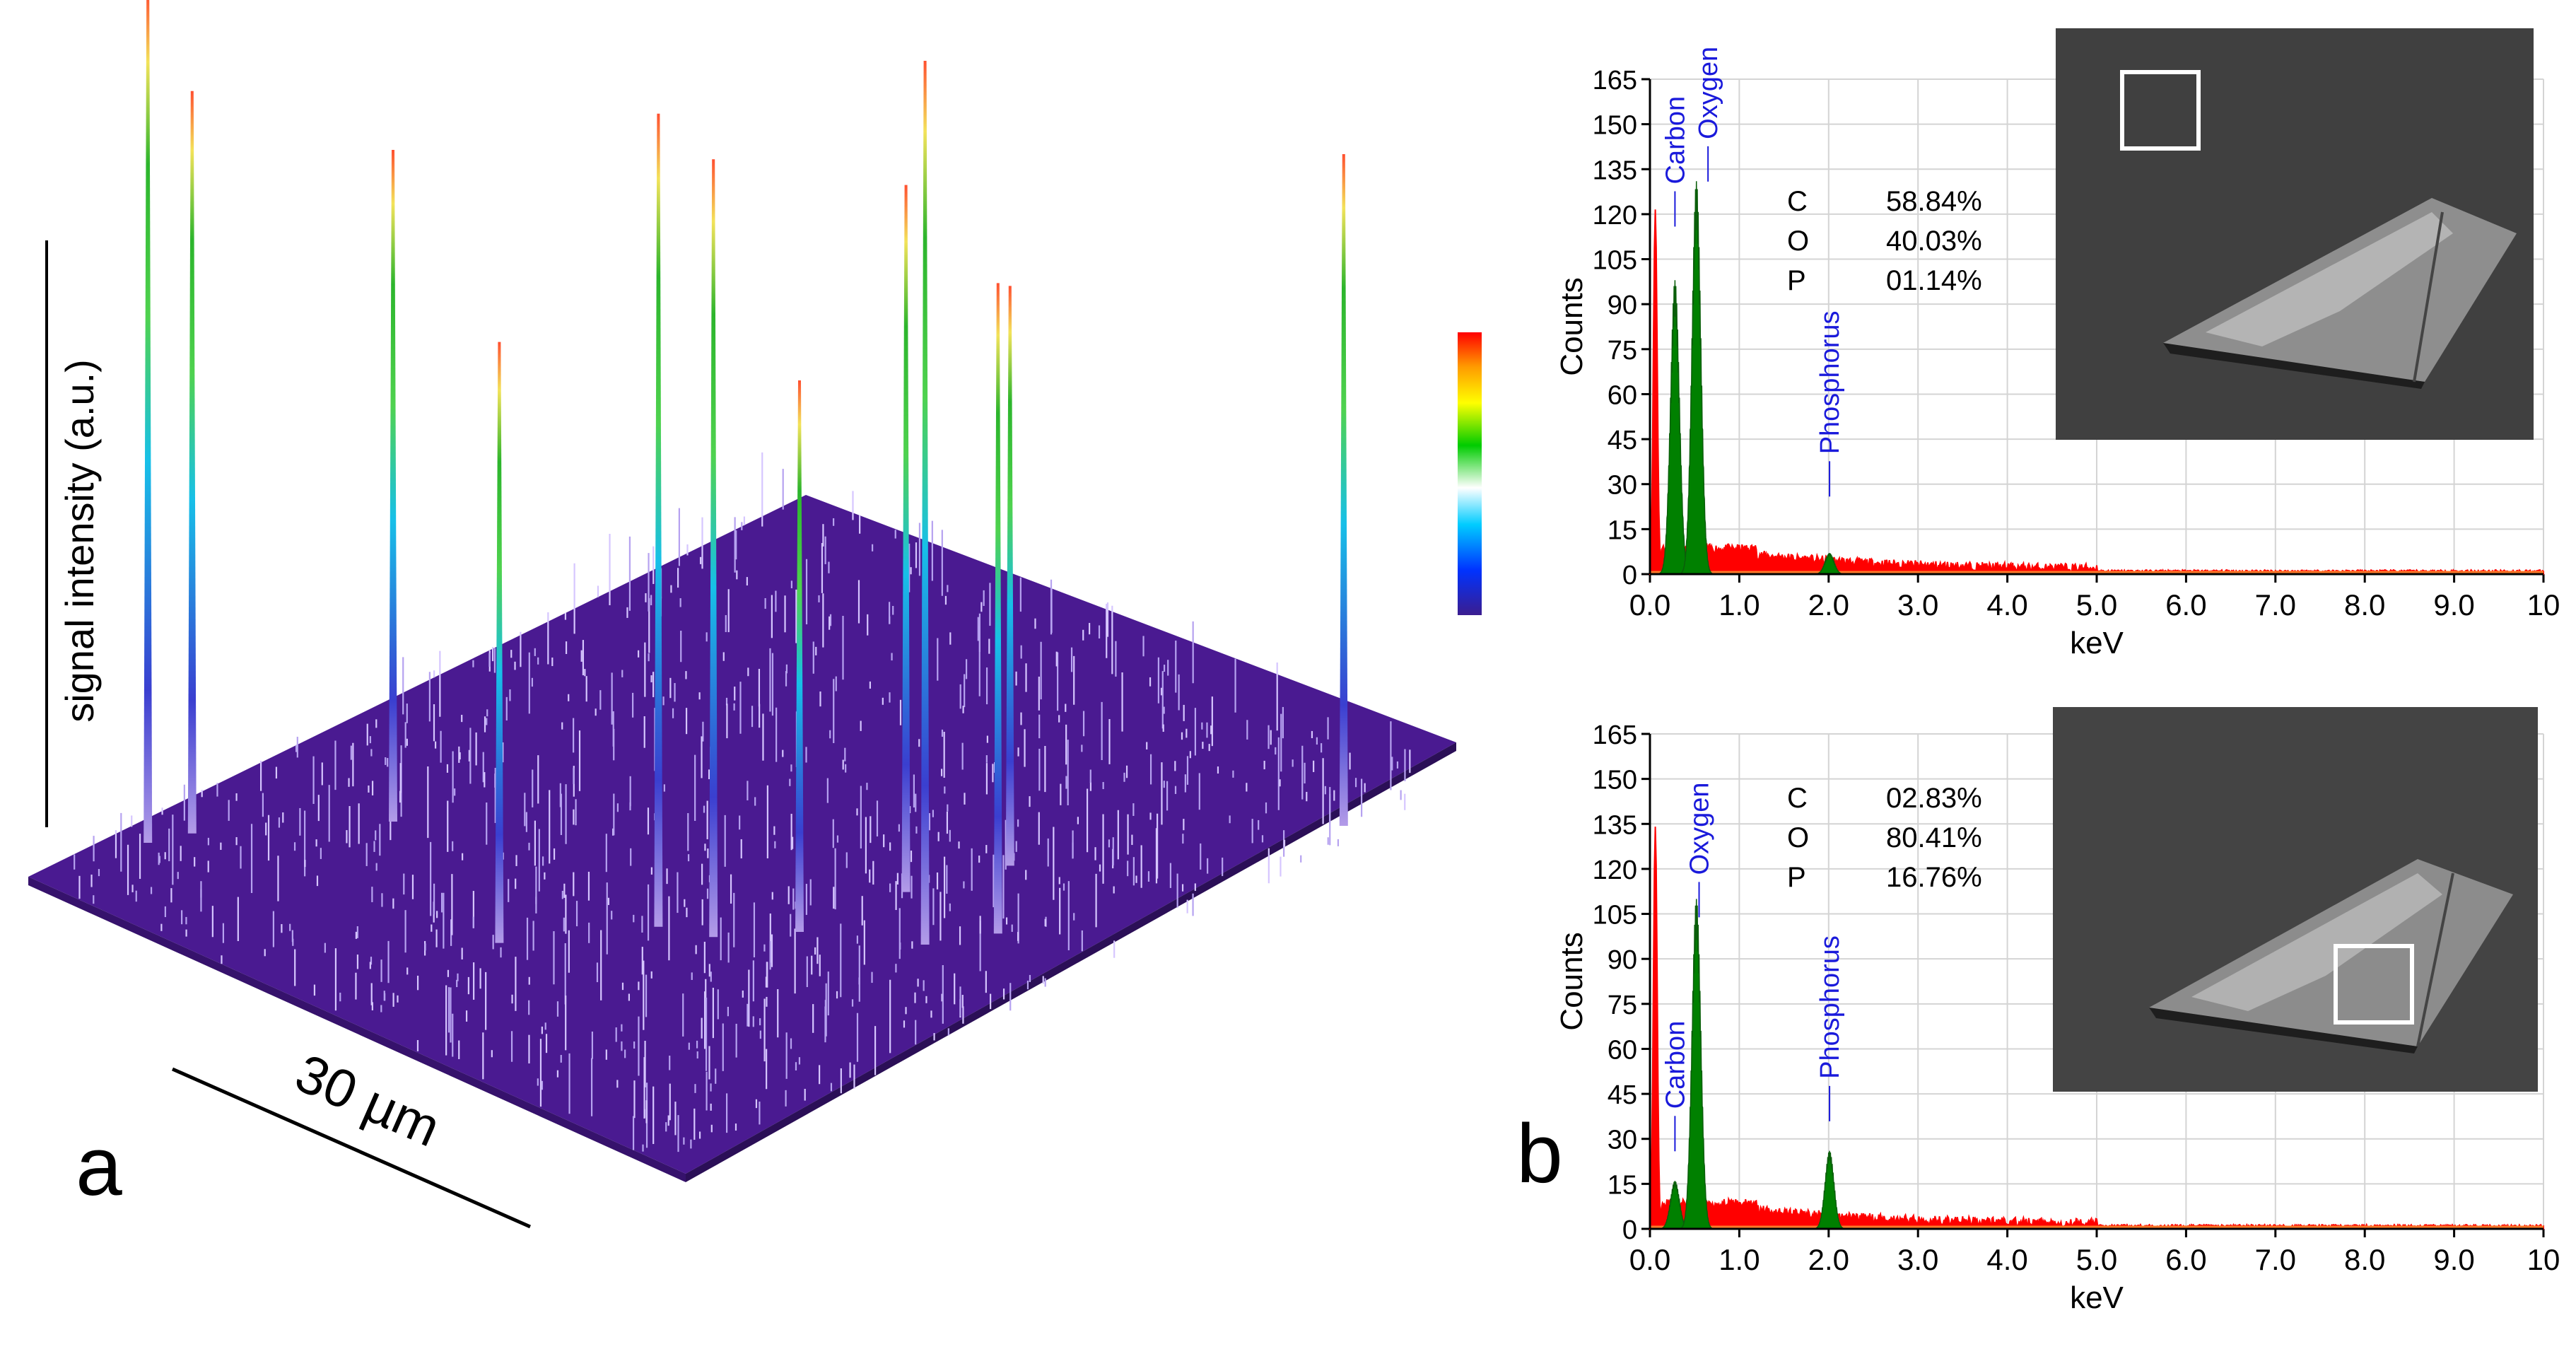 The height and width of the screenshot is (1354, 2576). I want to click on sem-selection-box-top, so click(2160, 110).